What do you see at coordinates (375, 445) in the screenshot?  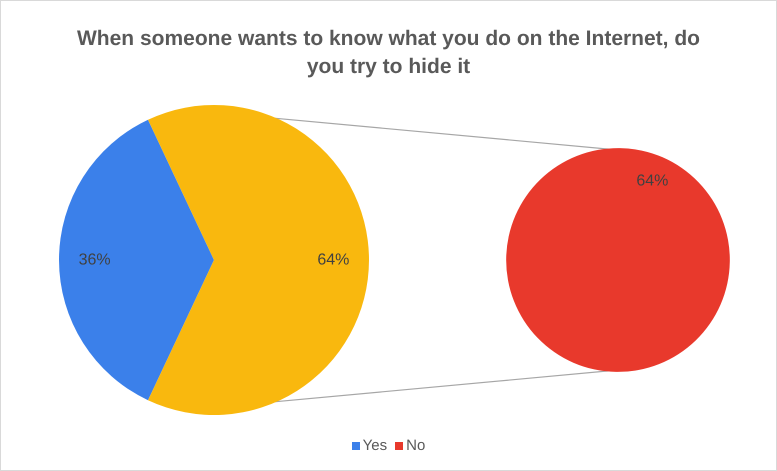 I see `legend-label: Yes` at bounding box center [375, 445].